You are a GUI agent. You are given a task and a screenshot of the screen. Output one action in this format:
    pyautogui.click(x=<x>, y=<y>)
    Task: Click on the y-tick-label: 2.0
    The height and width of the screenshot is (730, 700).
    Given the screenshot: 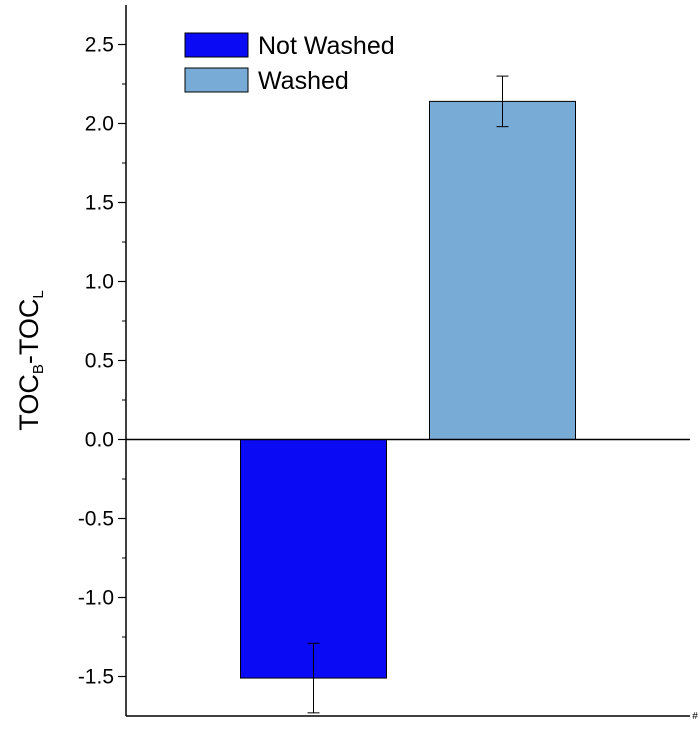 What is the action you would take?
    pyautogui.click(x=99, y=124)
    